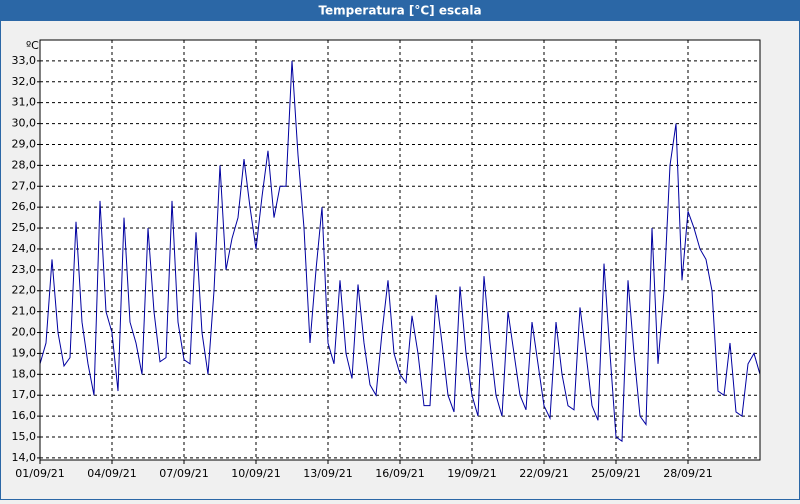 The width and height of the screenshot is (800, 504). Describe the element at coordinates (39, 473) in the screenshot. I see `x-tick-label: 01/09/21` at that location.